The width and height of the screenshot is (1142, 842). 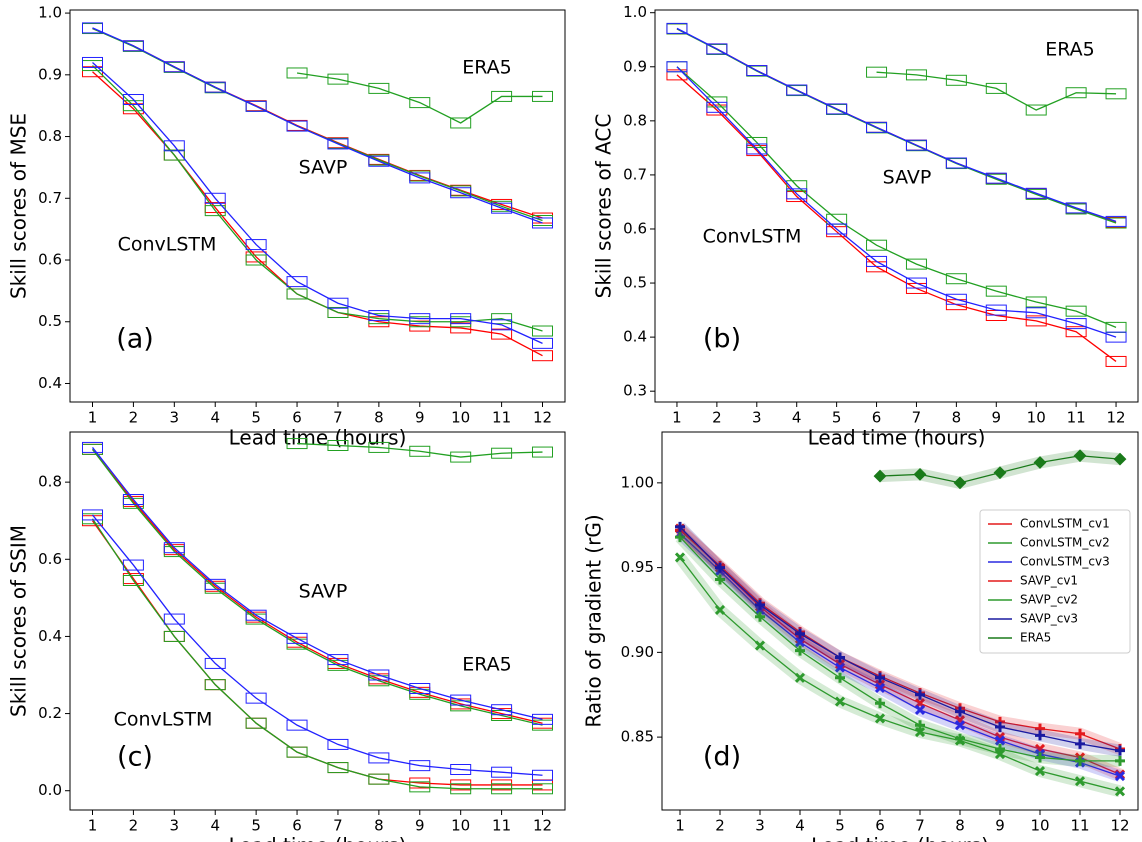 I want to click on y-tick-label: 0.6, so click(x=50, y=260).